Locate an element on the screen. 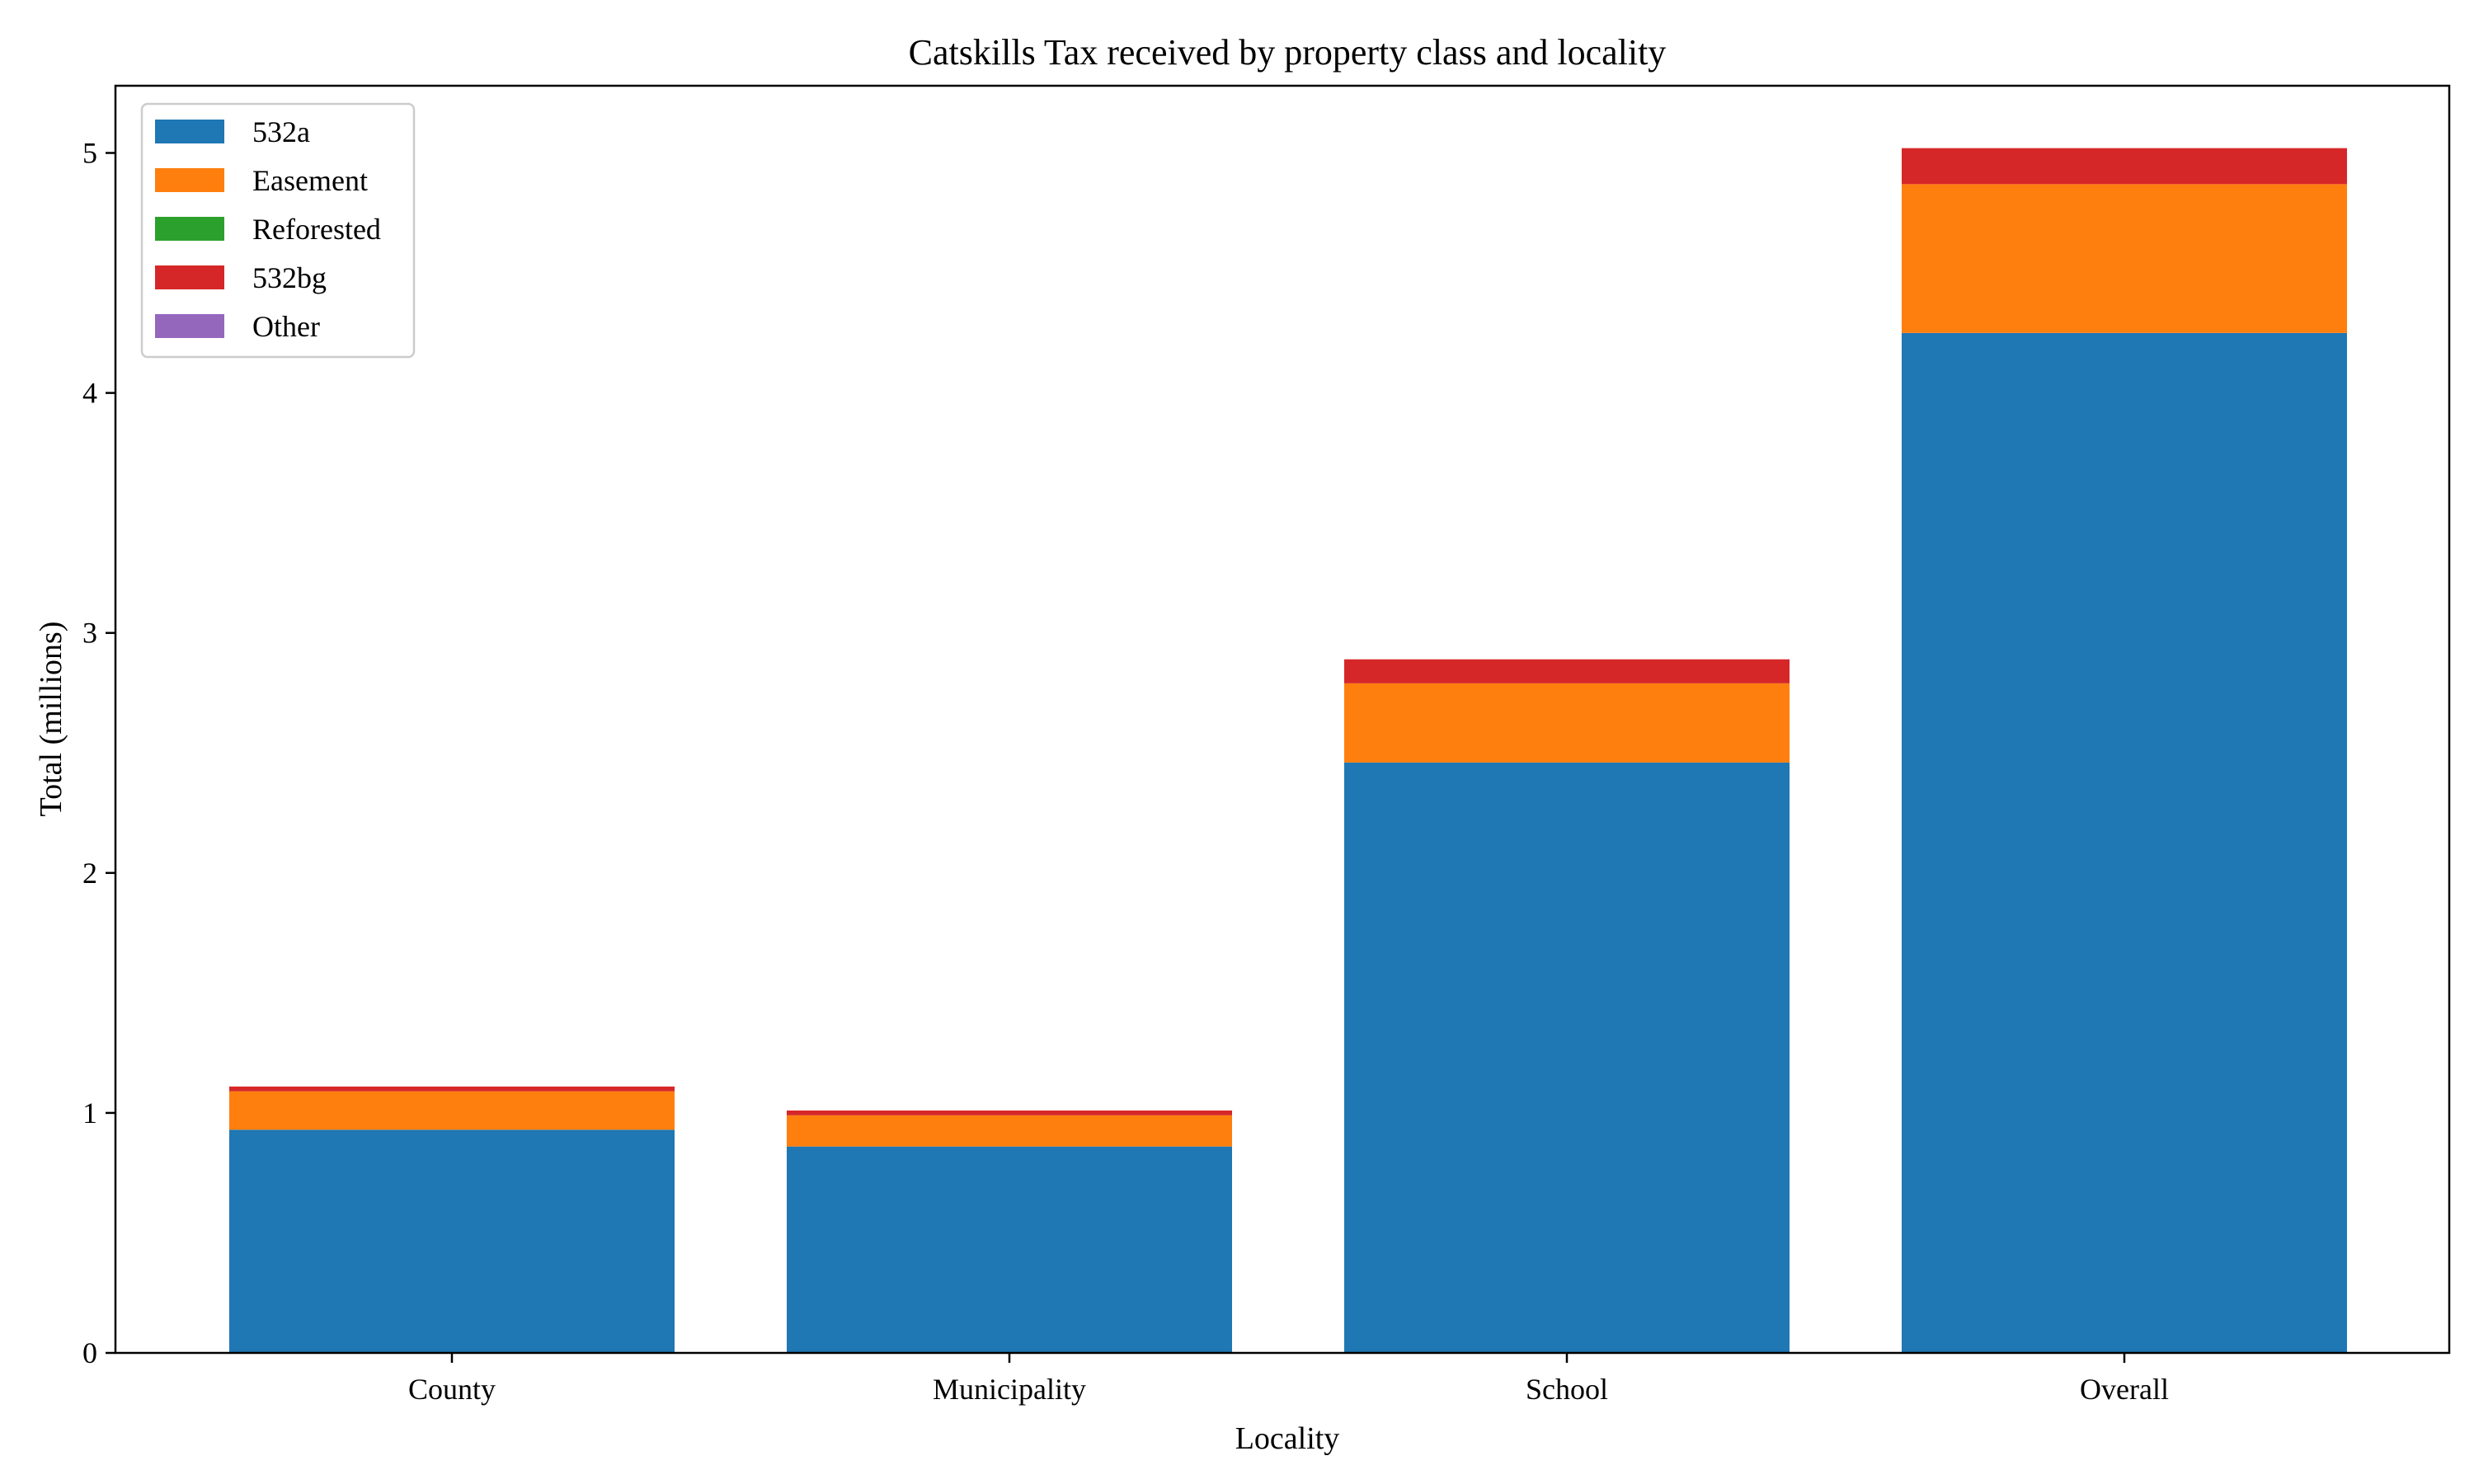 This screenshot has height=1484, width=2474. x-tick-label: Overall is located at coordinates (2124, 1389).